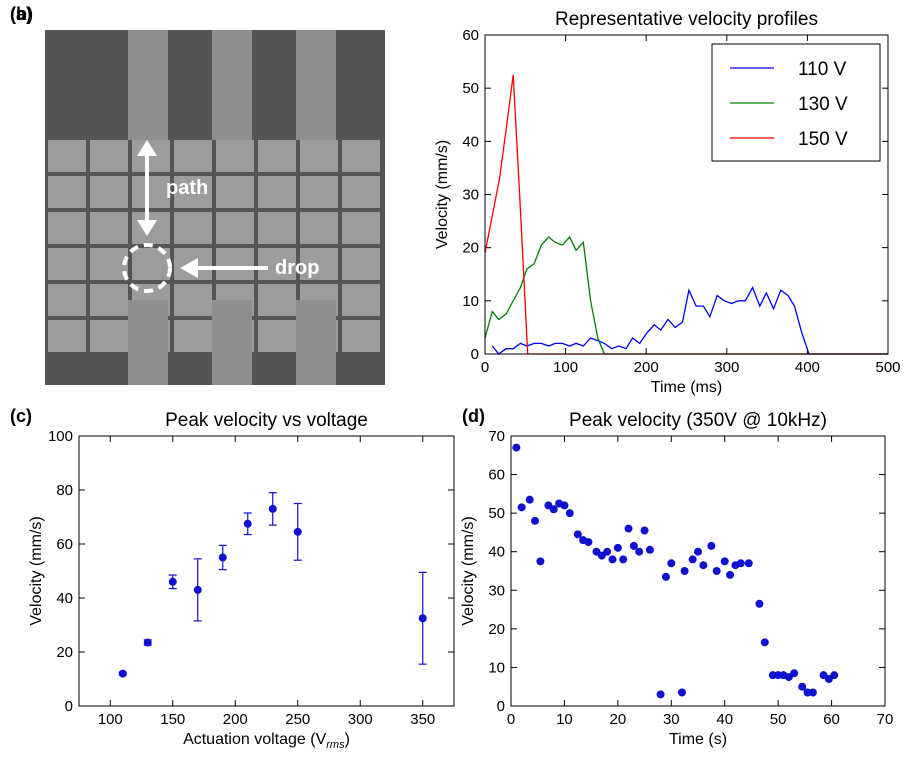 The image size is (909, 757). I want to click on chart-title: Peak velocity vs voltage, so click(266, 420).